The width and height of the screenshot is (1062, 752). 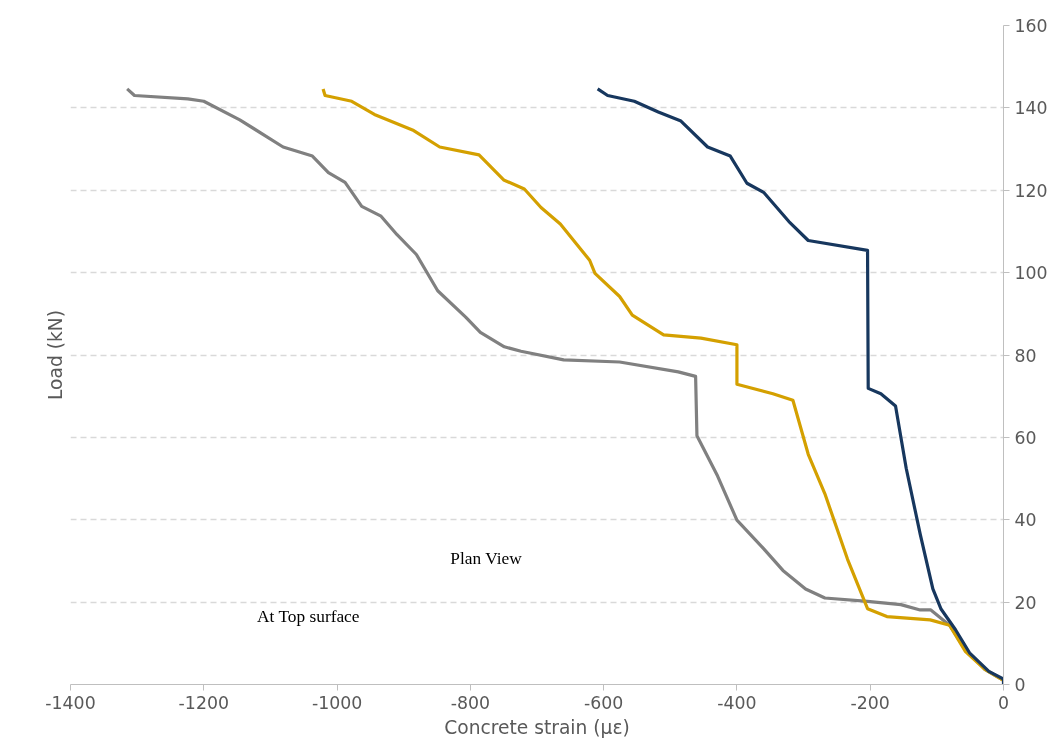 What do you see at coordinates (1031, 273) in the screenshot?
I see `y-tick-label: 100` at bounding box center [1031, 273].